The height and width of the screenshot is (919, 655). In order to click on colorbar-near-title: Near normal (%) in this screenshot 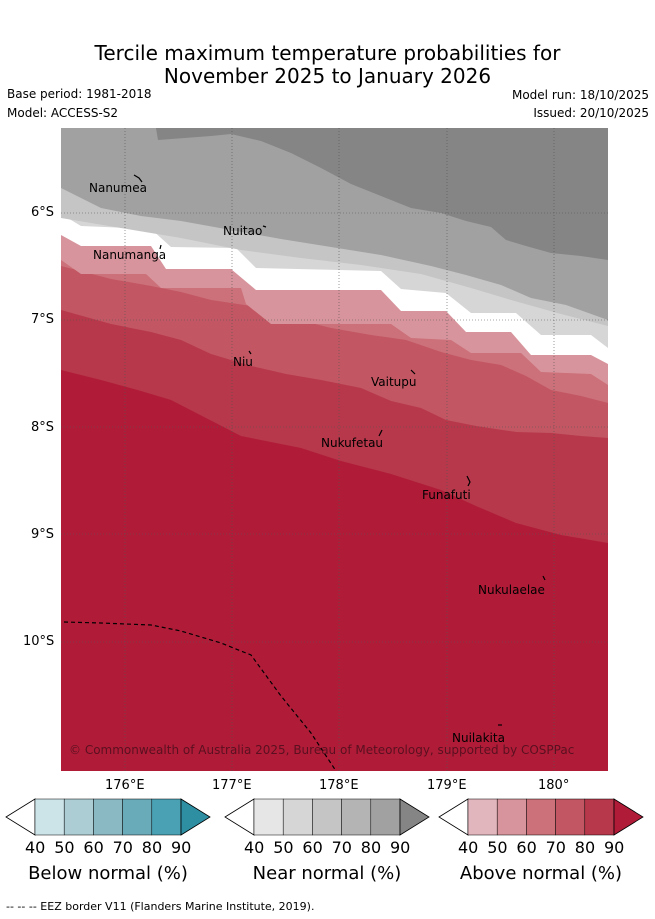, I will do `click(327, 873)`.